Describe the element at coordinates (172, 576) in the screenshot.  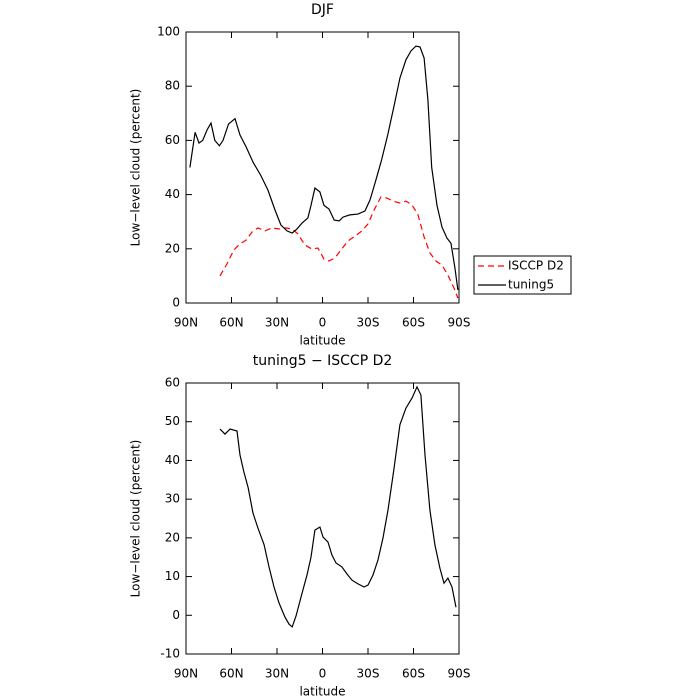
I see `y-tick-label: 10` at that location.